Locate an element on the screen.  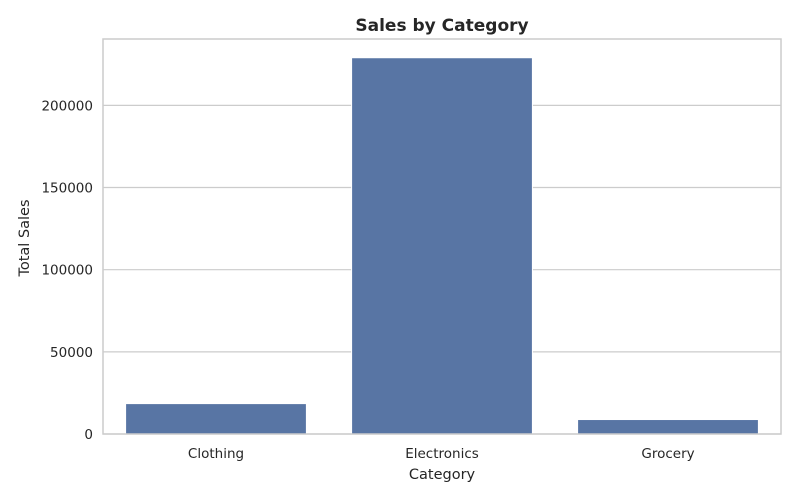
x-tick-label: Electronics is located at coordinates (442, 454).